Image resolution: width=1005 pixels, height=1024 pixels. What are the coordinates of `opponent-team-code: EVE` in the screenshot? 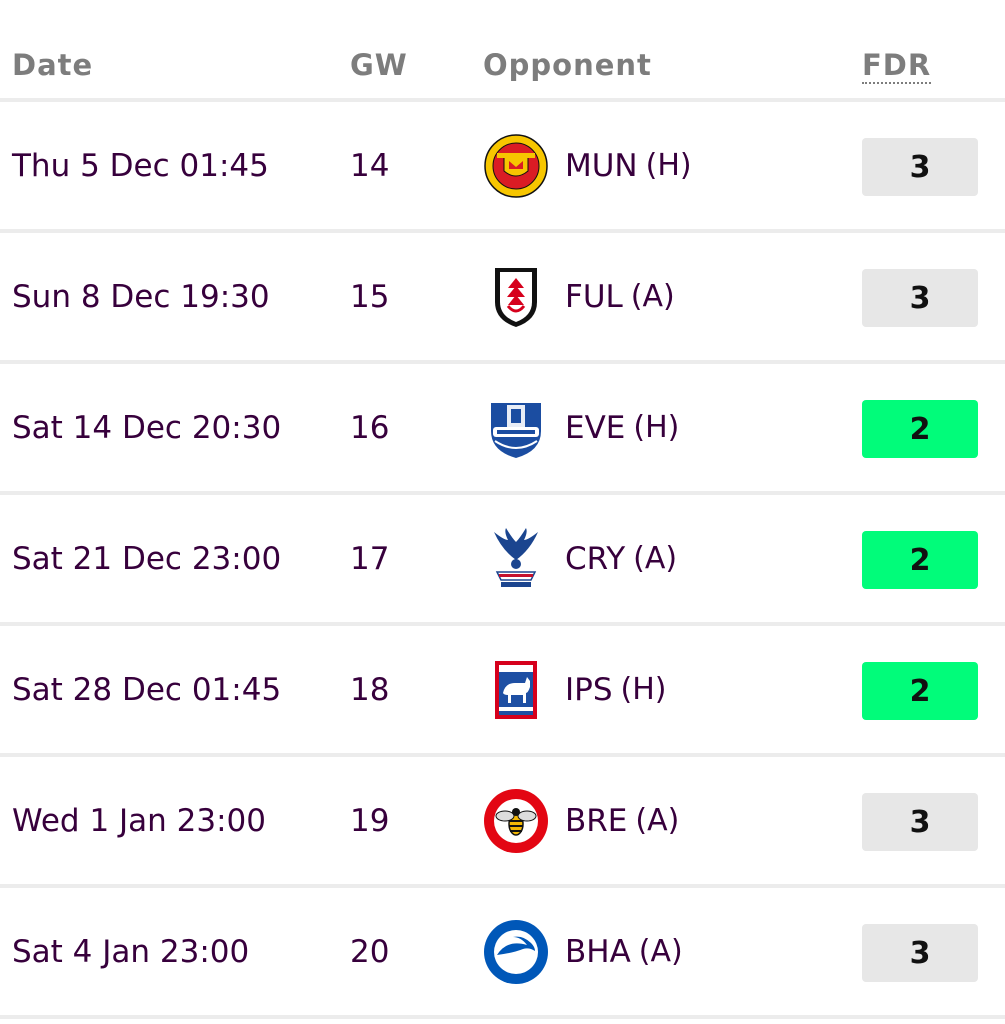 It's located at (595, 427).